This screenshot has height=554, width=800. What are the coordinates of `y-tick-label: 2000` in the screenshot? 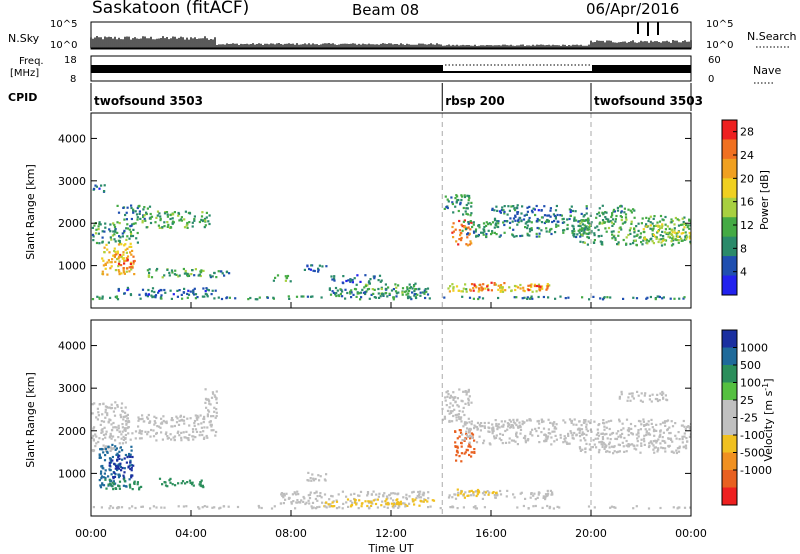 It's located at (72, 431).